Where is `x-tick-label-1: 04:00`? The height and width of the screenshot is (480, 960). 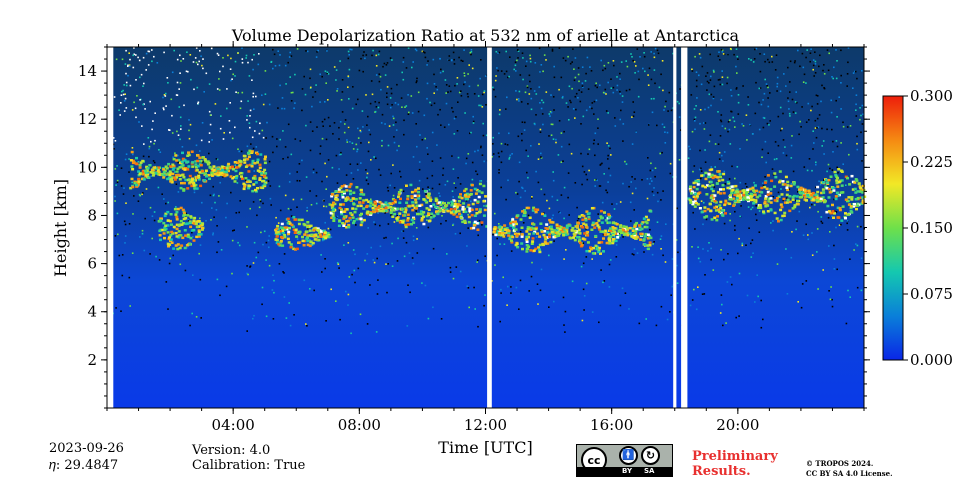
x-tick-label-1: 04:00 is located at coordinates (233, 425).